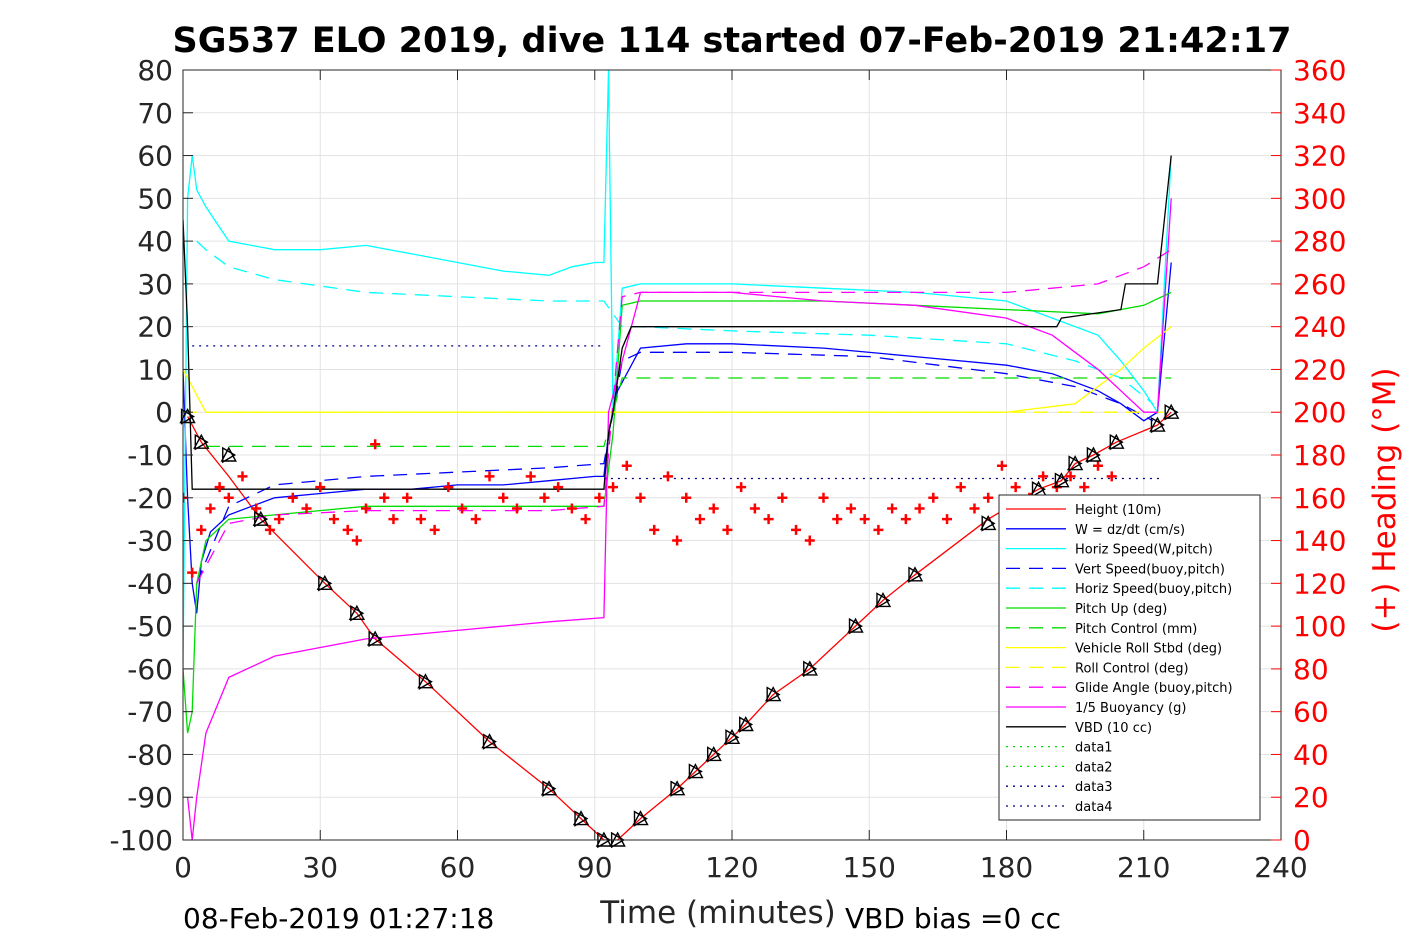 The image size is (1417, 945). I want to click on footer-vbd-bias: VBD bias =0 cc, so click(953, 918).